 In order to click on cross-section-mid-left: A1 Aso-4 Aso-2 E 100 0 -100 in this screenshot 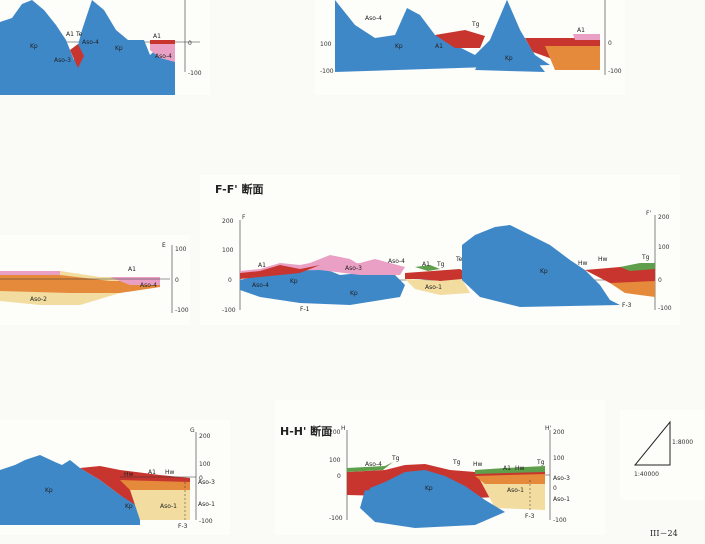, I will do `click(94, 278)`.